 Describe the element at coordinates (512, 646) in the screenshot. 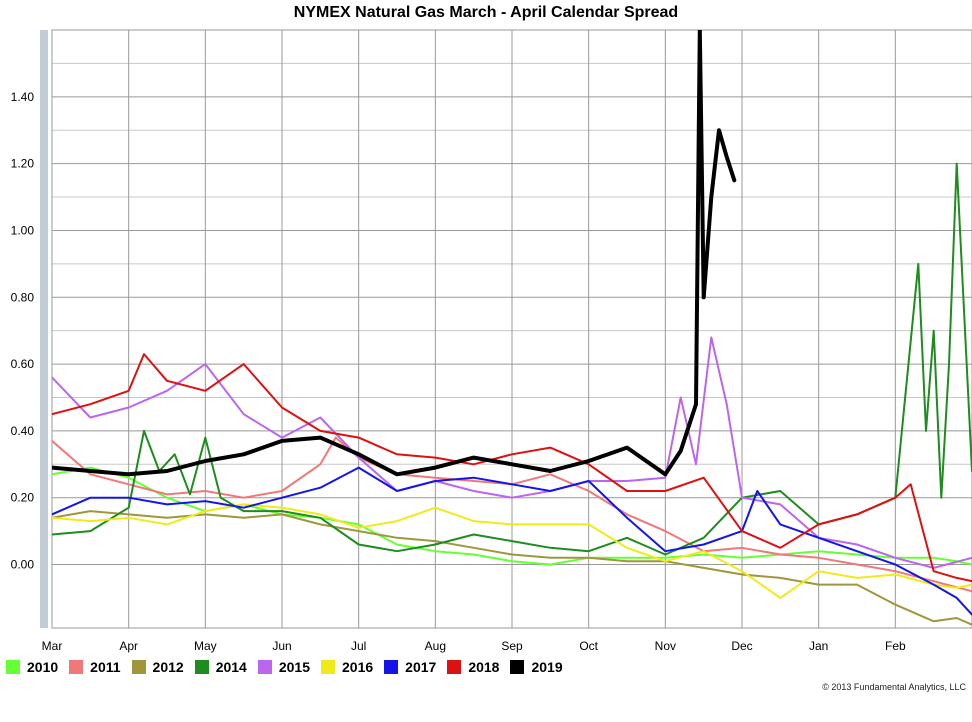

I see `x-tick-label: Sep` at that location.